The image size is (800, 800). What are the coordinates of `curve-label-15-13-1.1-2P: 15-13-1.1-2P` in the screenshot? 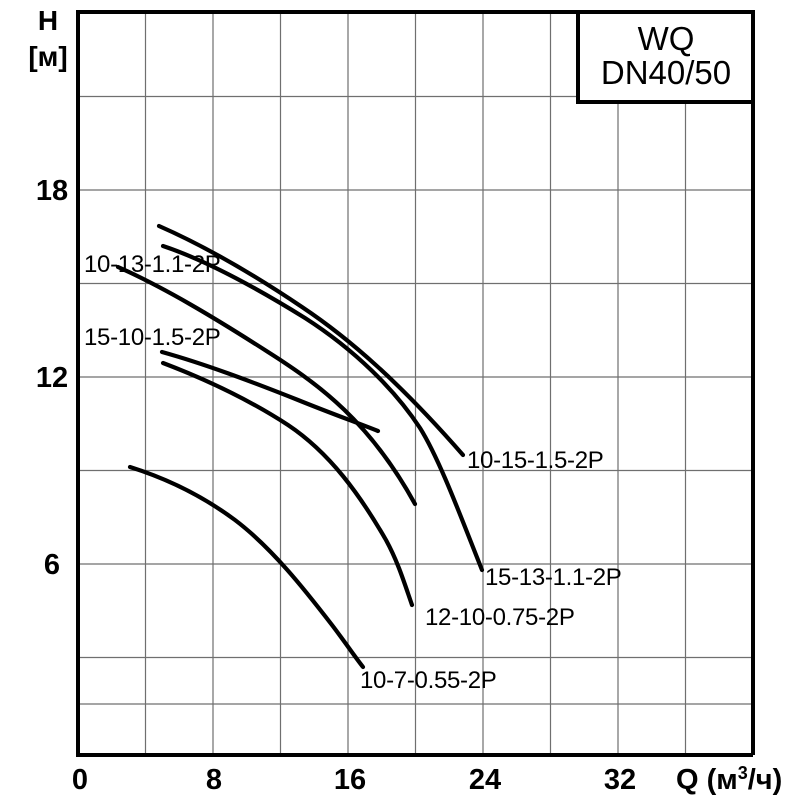 It's located at (553, 577).